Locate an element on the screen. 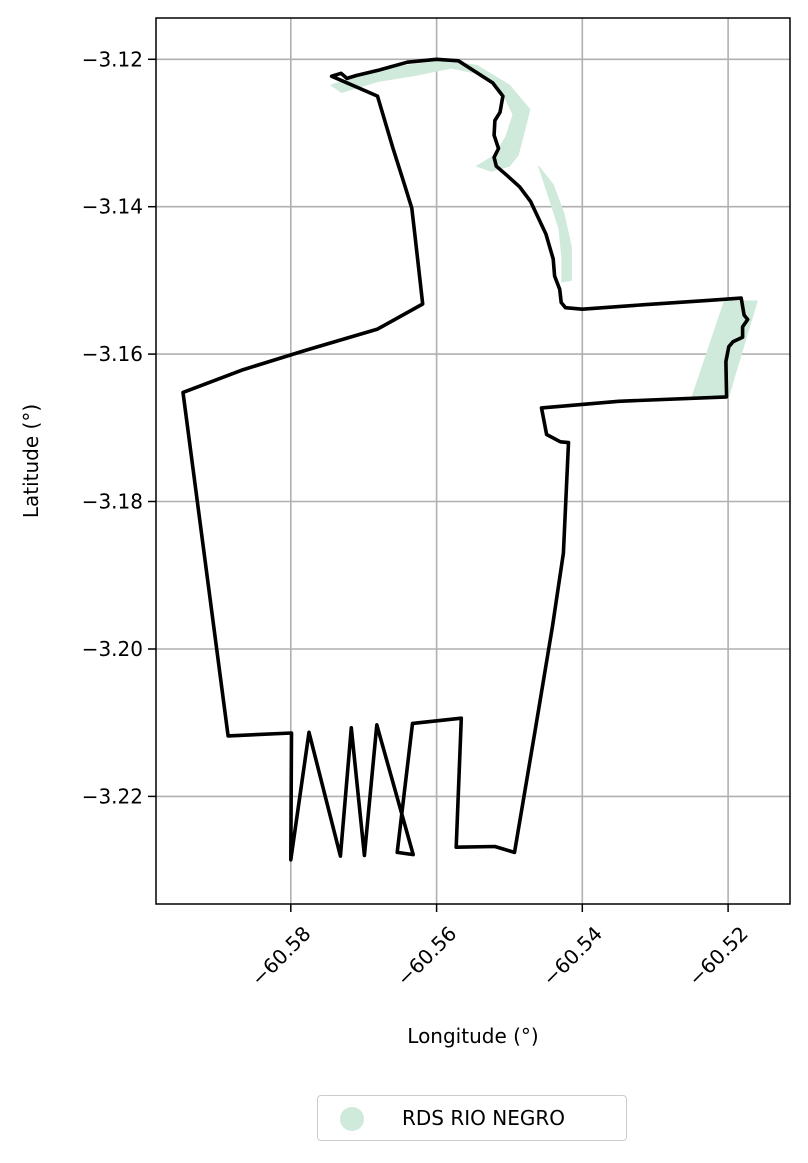 This screenshot has height=1163, width=808. y-tick-label: −3.20 is located at coordinates (112, 649).